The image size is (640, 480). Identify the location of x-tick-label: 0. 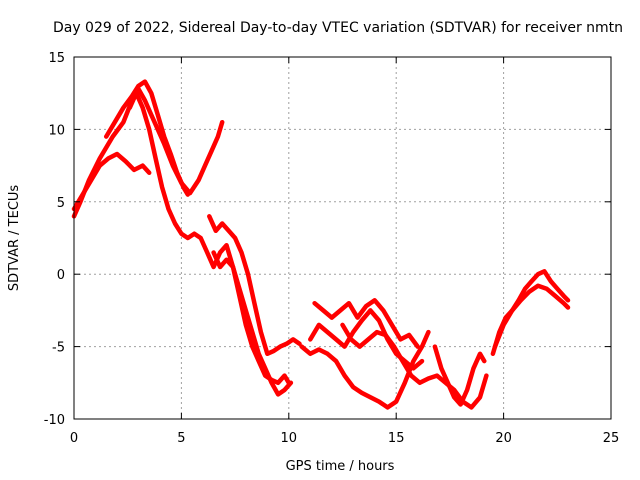
(74, 438).